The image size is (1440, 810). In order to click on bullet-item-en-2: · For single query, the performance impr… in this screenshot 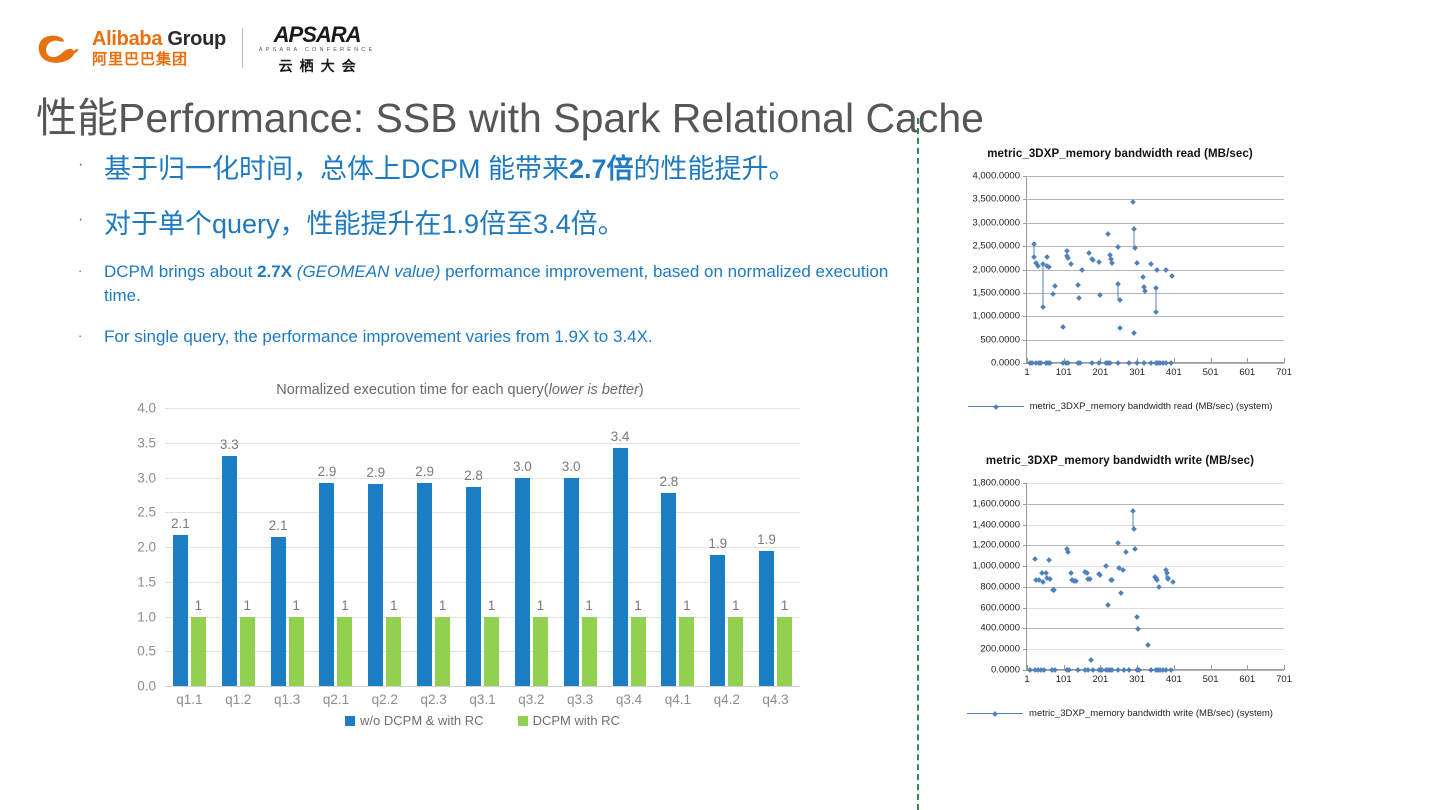, I will do `click(488, 337)`.